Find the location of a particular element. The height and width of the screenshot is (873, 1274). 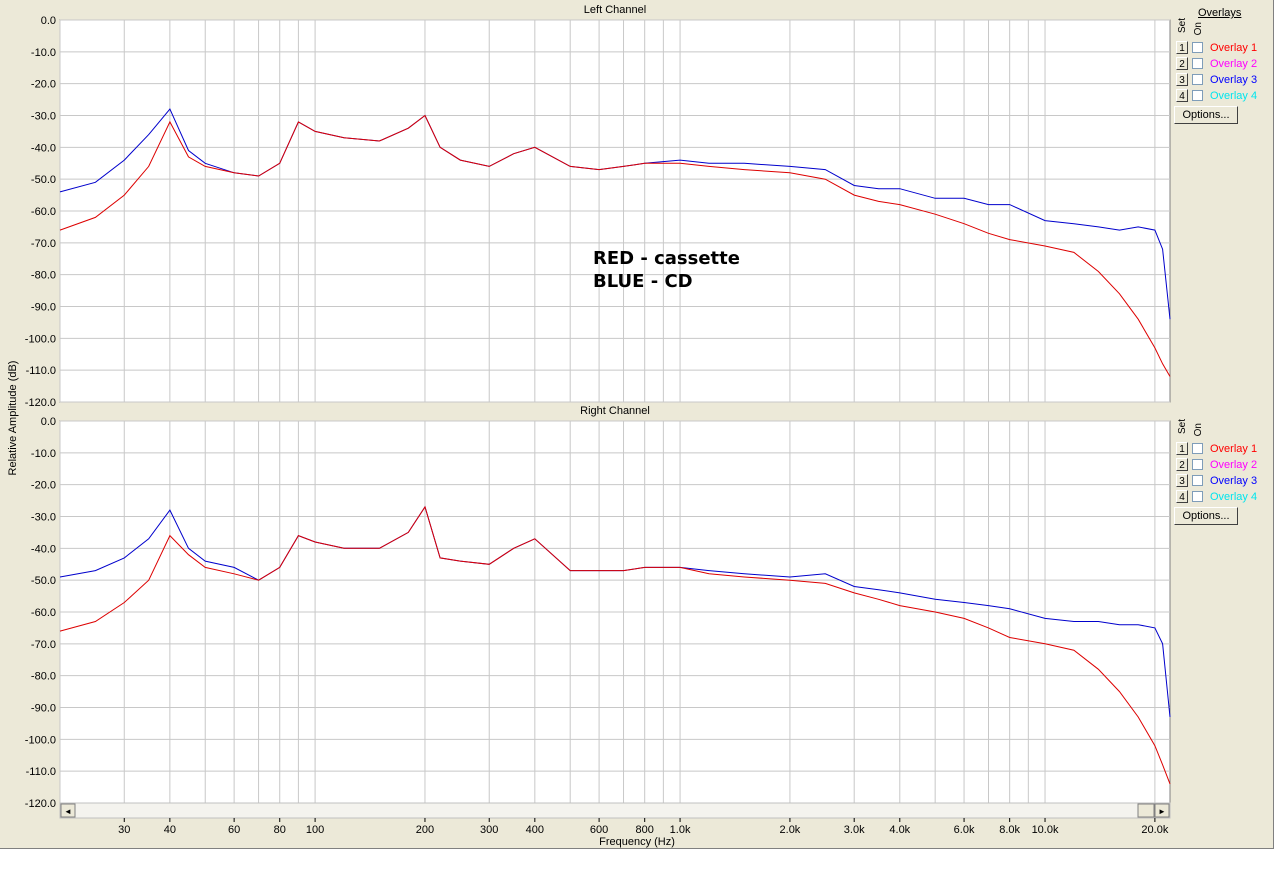

scroll-right-button is located at coordinates (1162, 810).